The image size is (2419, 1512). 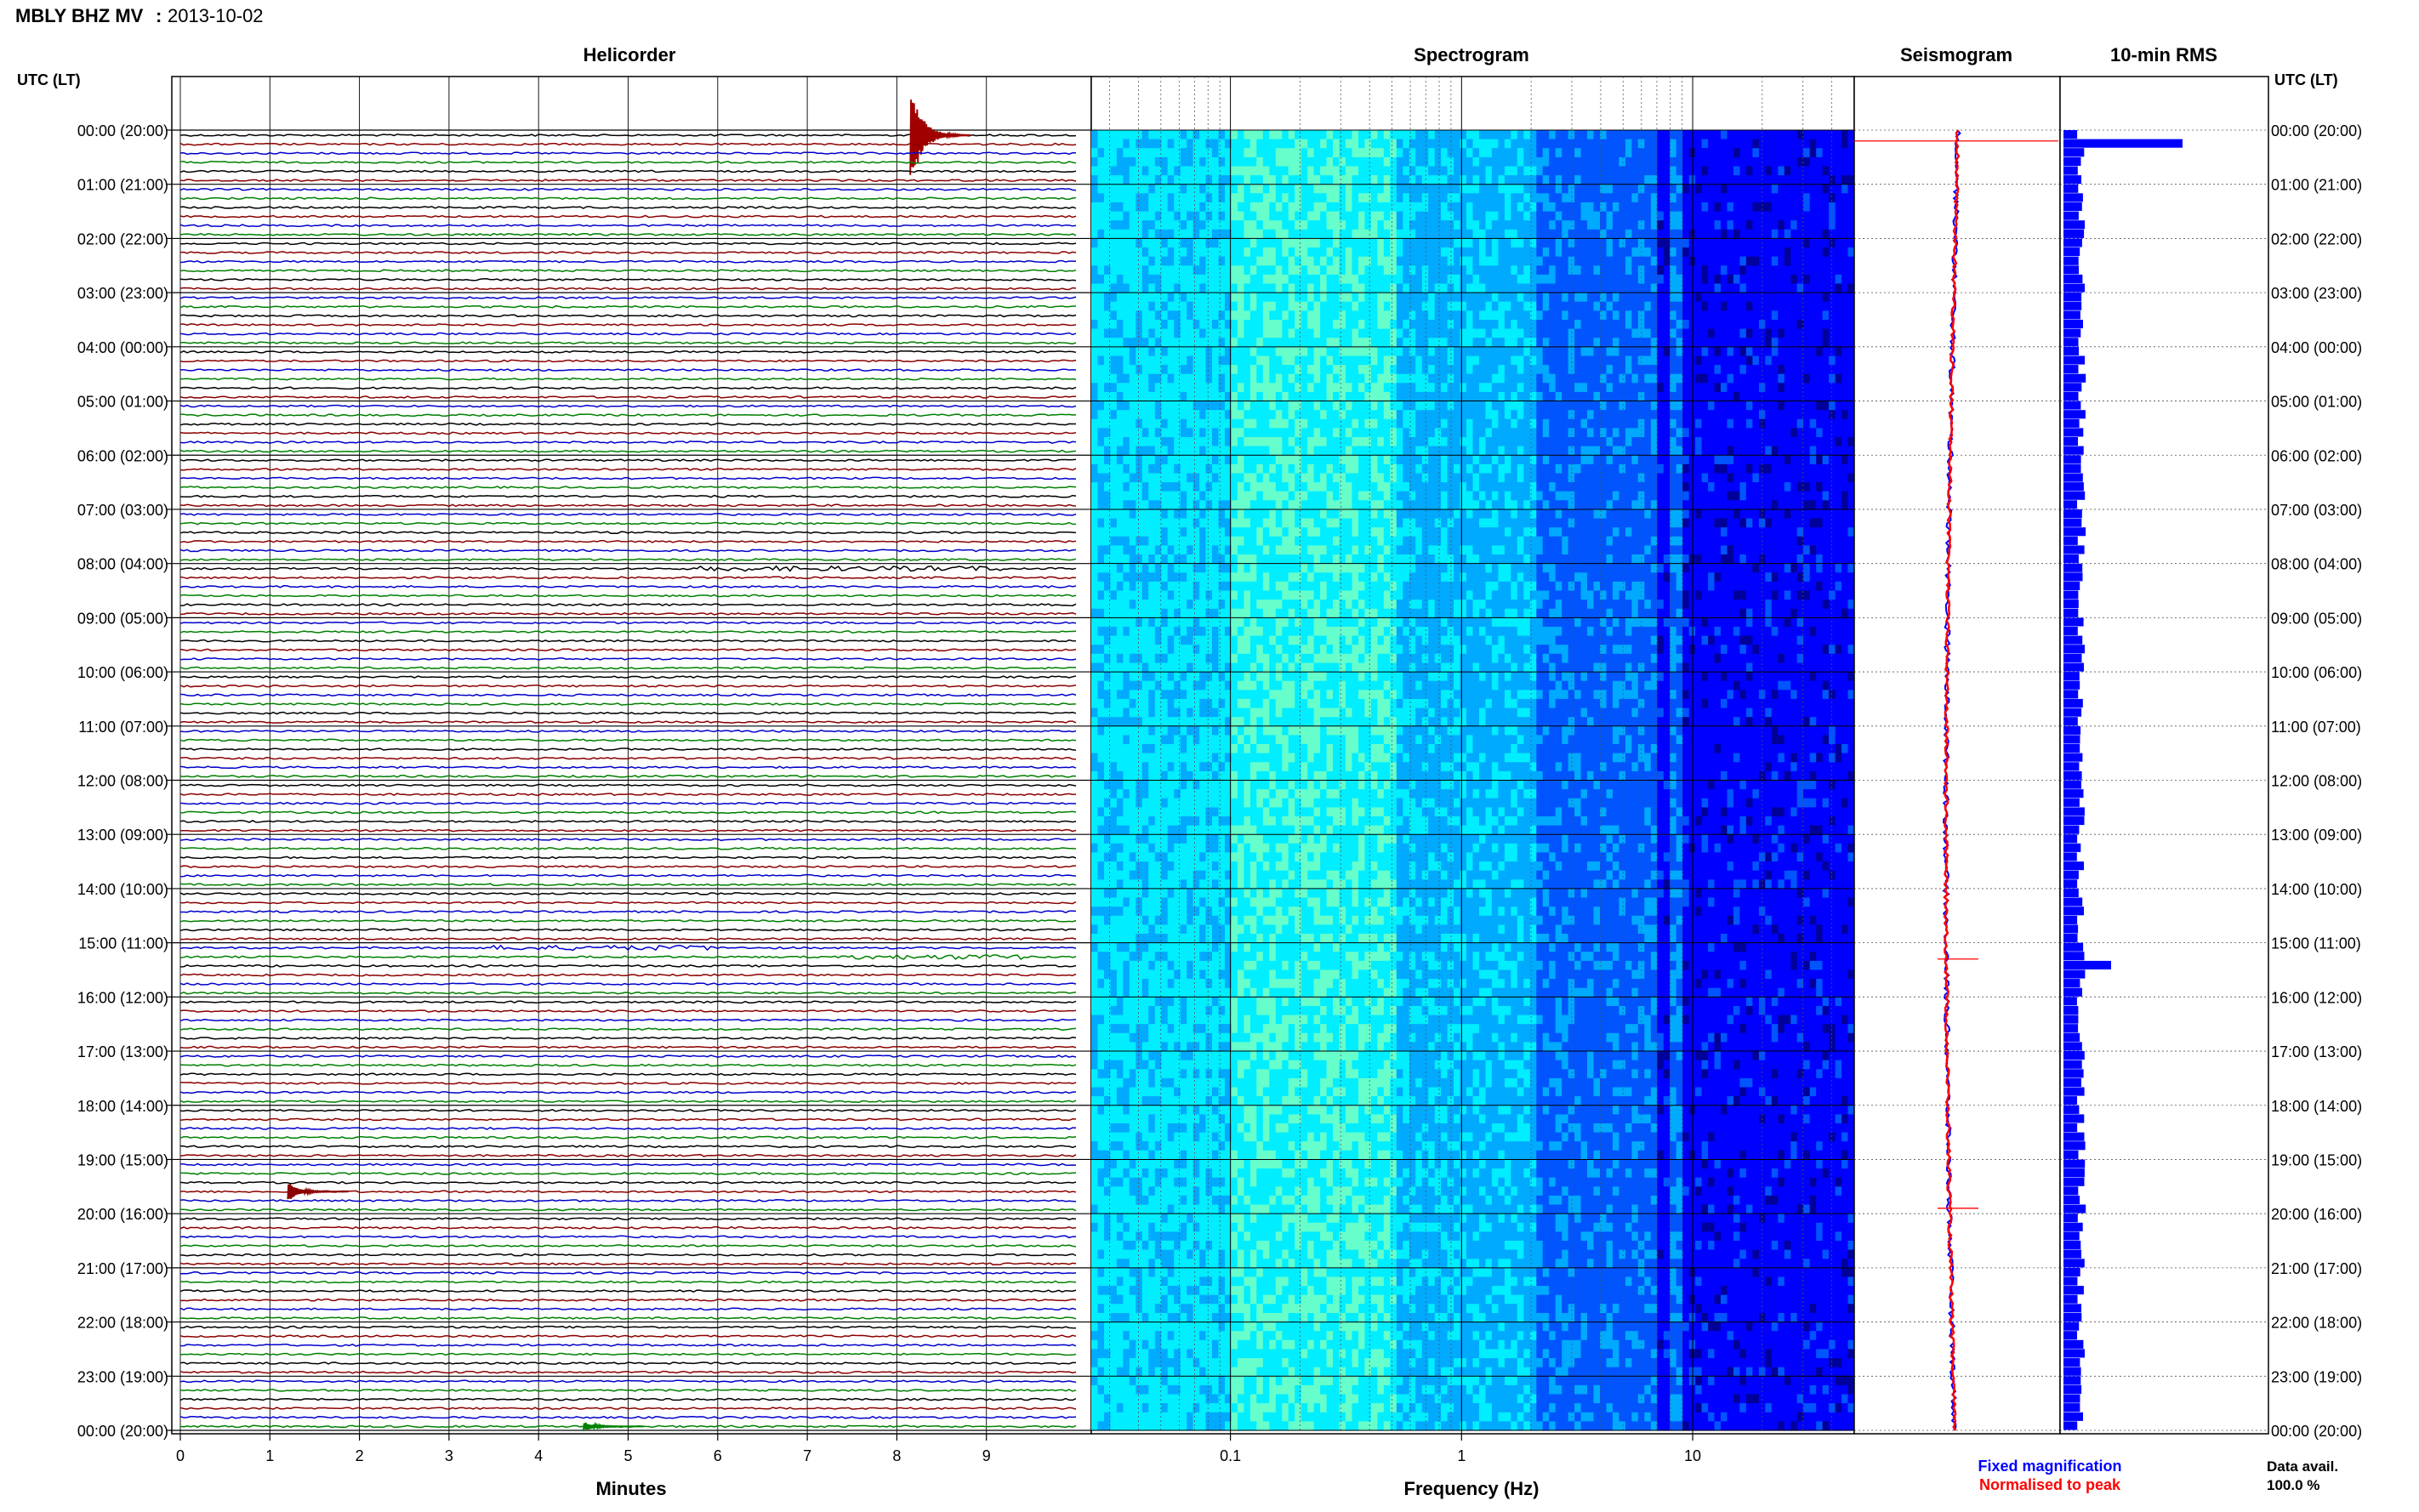 I want to click on helicorder-trace, so click(x=628, y=1047).